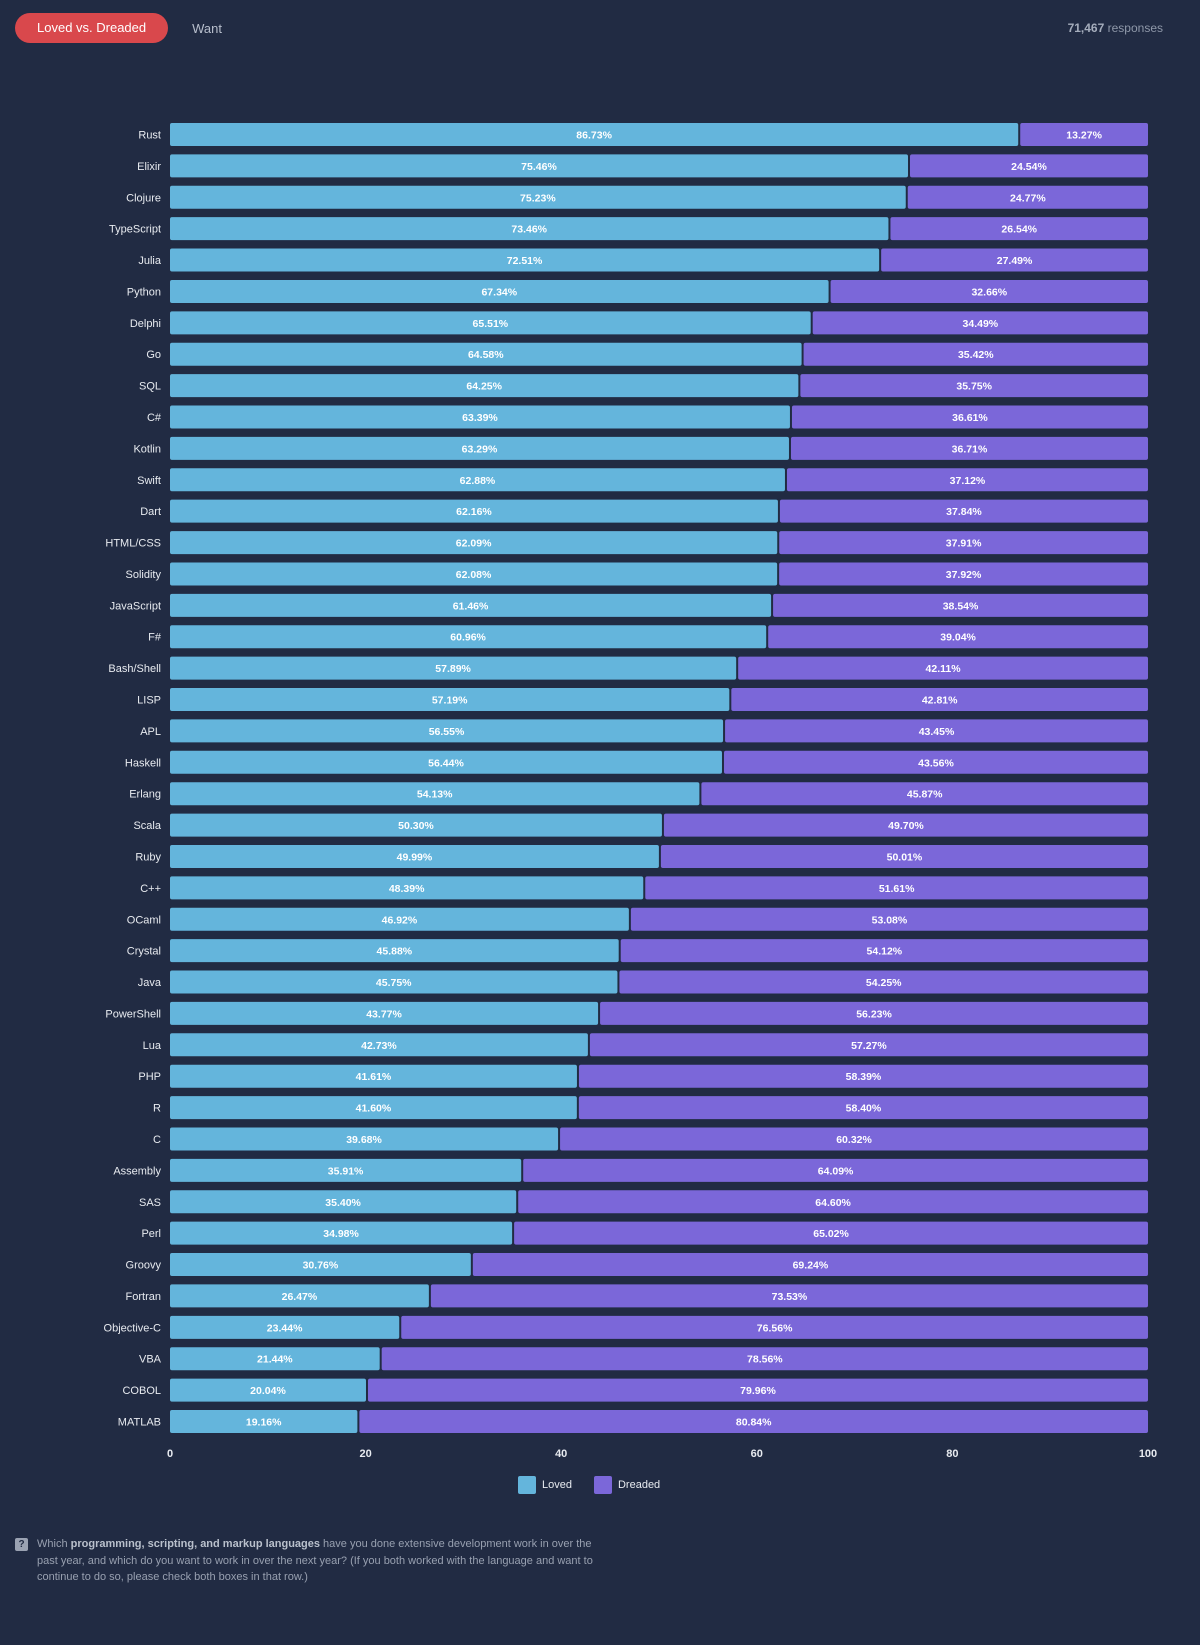  I want to click on data-label-loved: 72.51%, so click(525, 261).